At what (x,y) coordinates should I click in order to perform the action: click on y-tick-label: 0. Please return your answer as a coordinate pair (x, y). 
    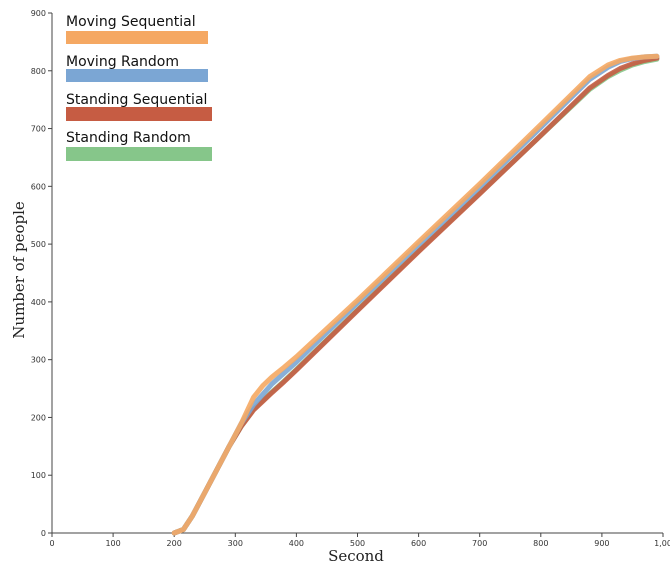
    Looking at the image, I should click on (43, 533).